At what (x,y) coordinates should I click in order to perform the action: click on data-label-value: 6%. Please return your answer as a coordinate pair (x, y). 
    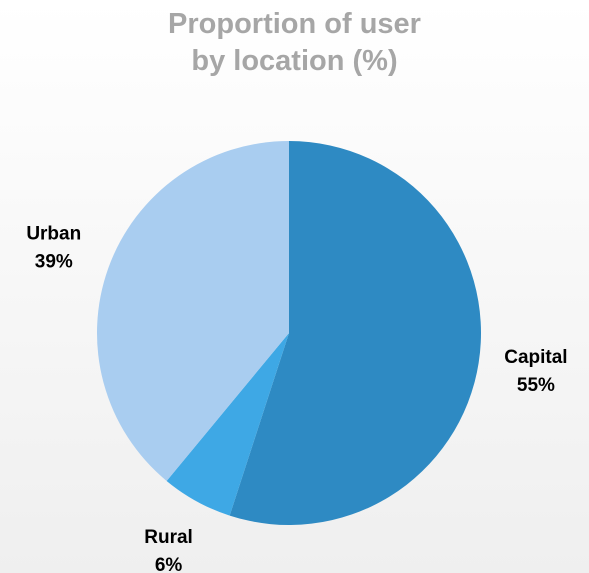
    Looking at the image, I should click on (169, 564).